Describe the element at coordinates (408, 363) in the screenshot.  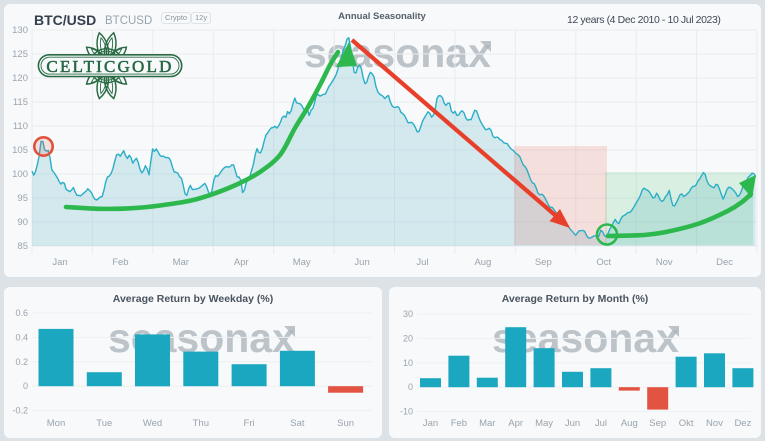
I see `svg-text: 10` at that location.